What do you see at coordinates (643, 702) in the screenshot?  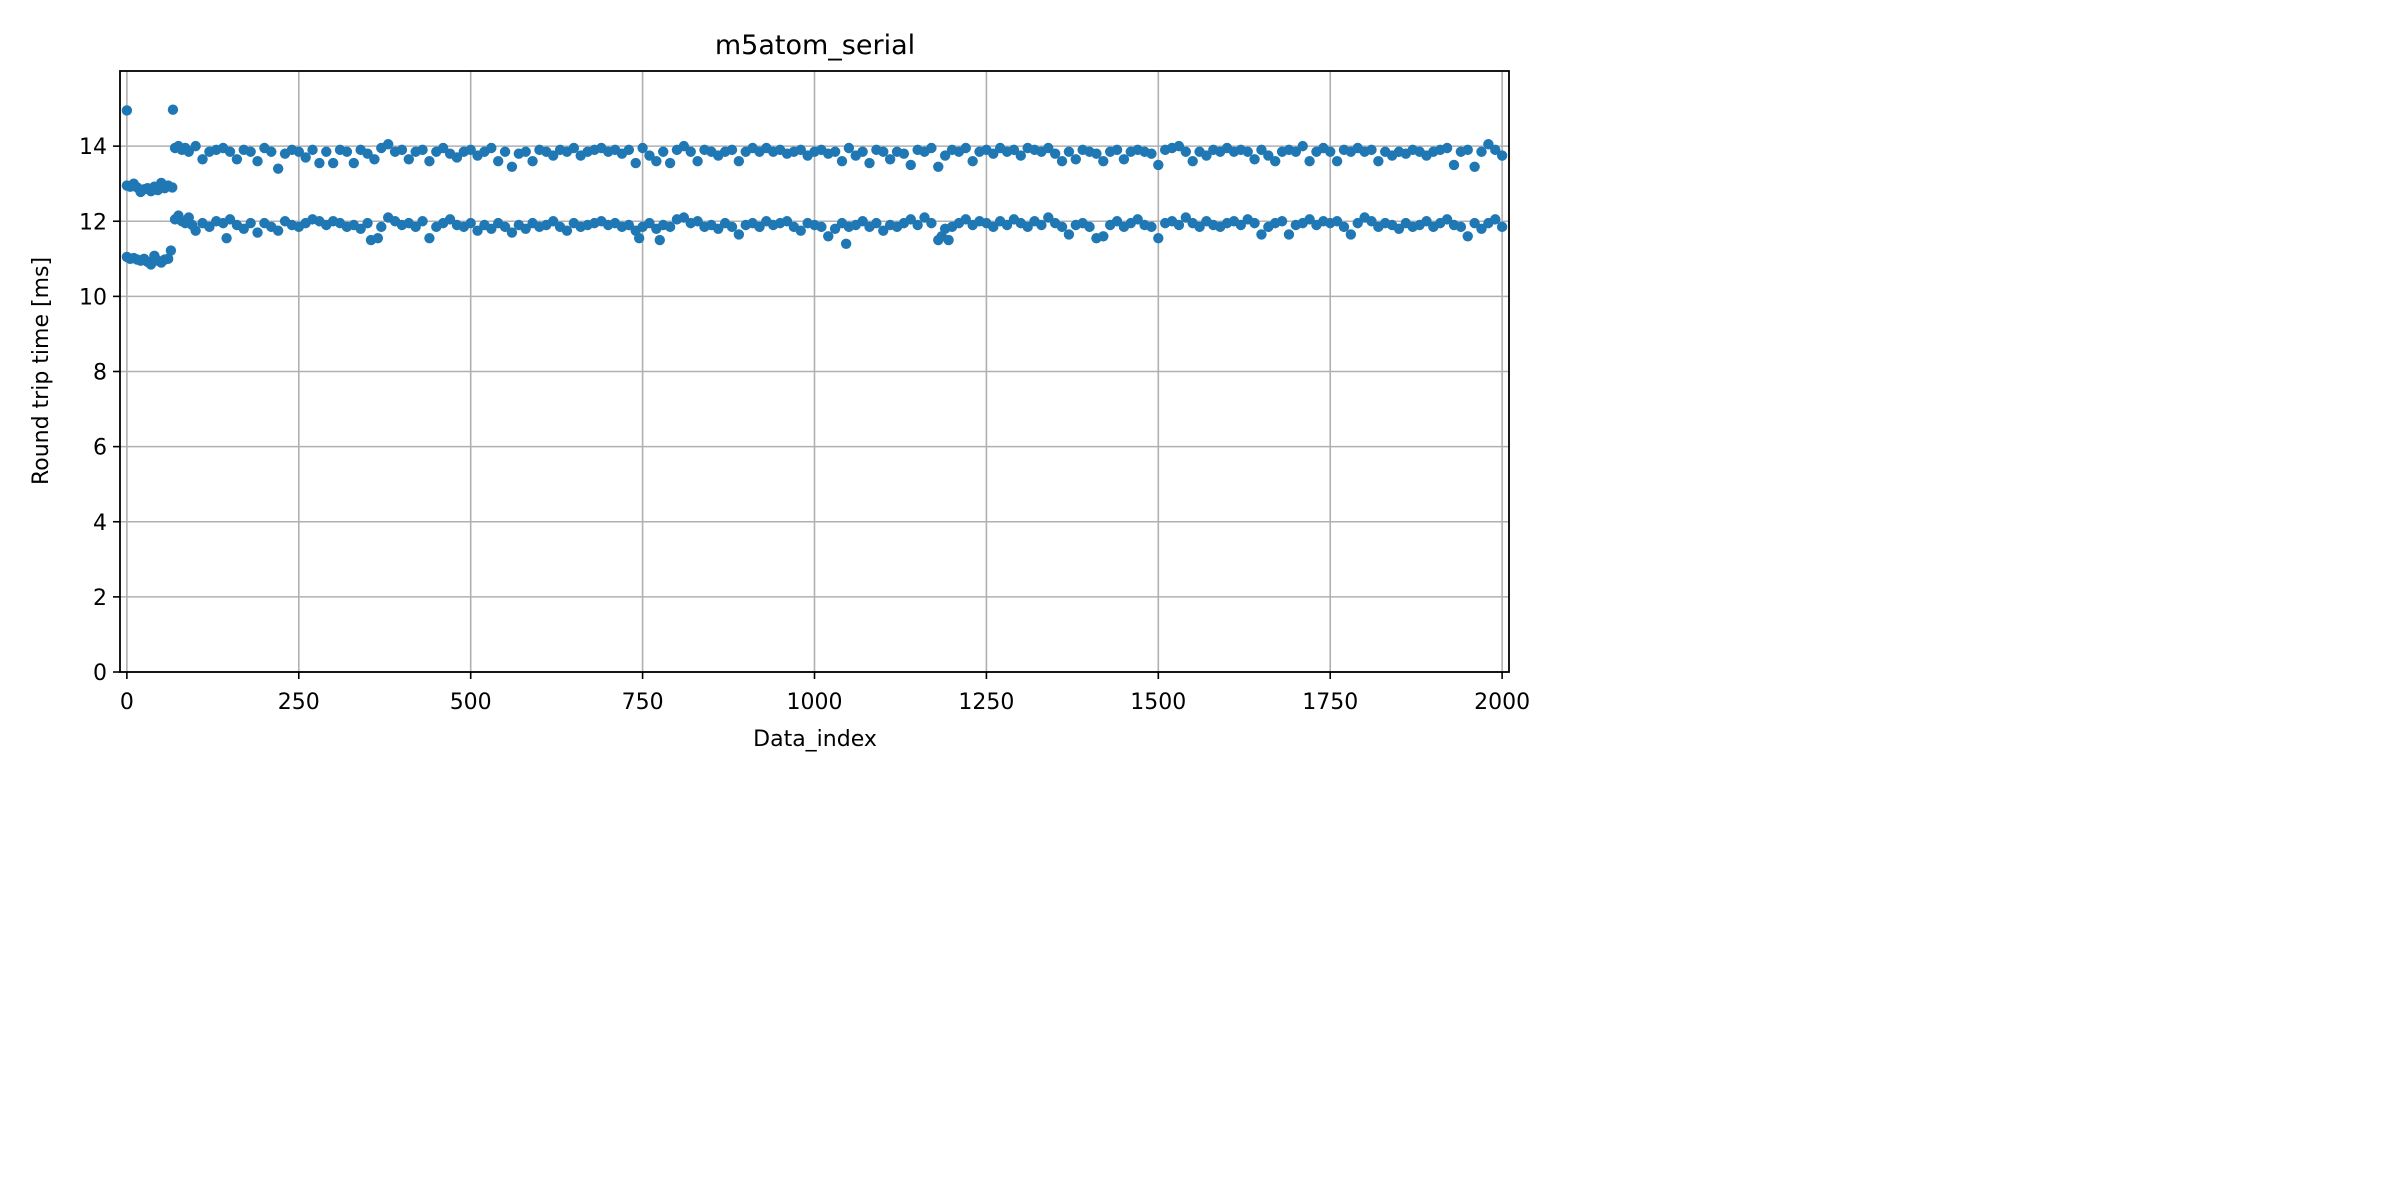 I see `x-tick-label: 750` at bounding box center [643, 702].